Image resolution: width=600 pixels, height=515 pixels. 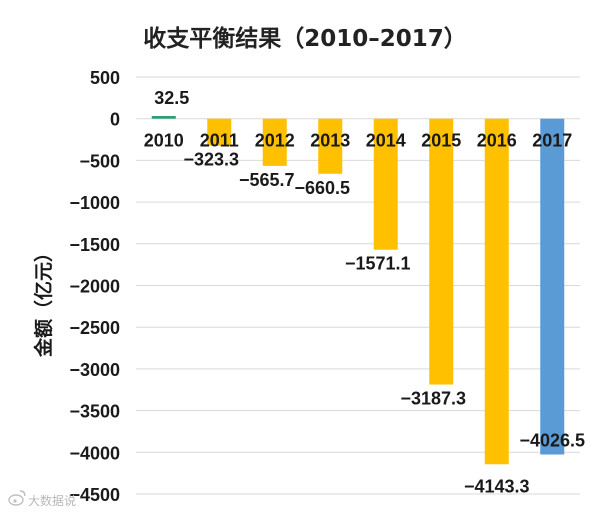 I want to click on y-tick-label: −1000, so click(x=94, y=203).